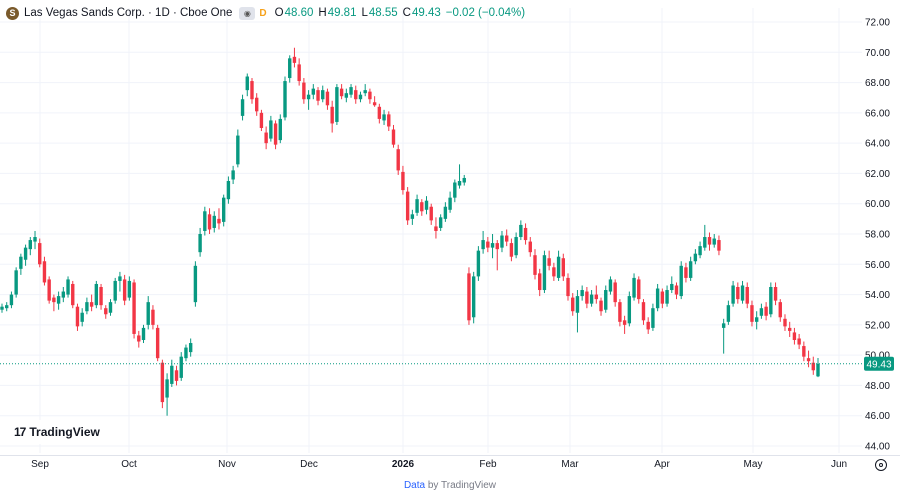 Image resolution: width=900 pixels, height=503 pixels. Describe the element at coordinates (881, 465) in the screenshot. I see `chart-settings-icon` at that location.